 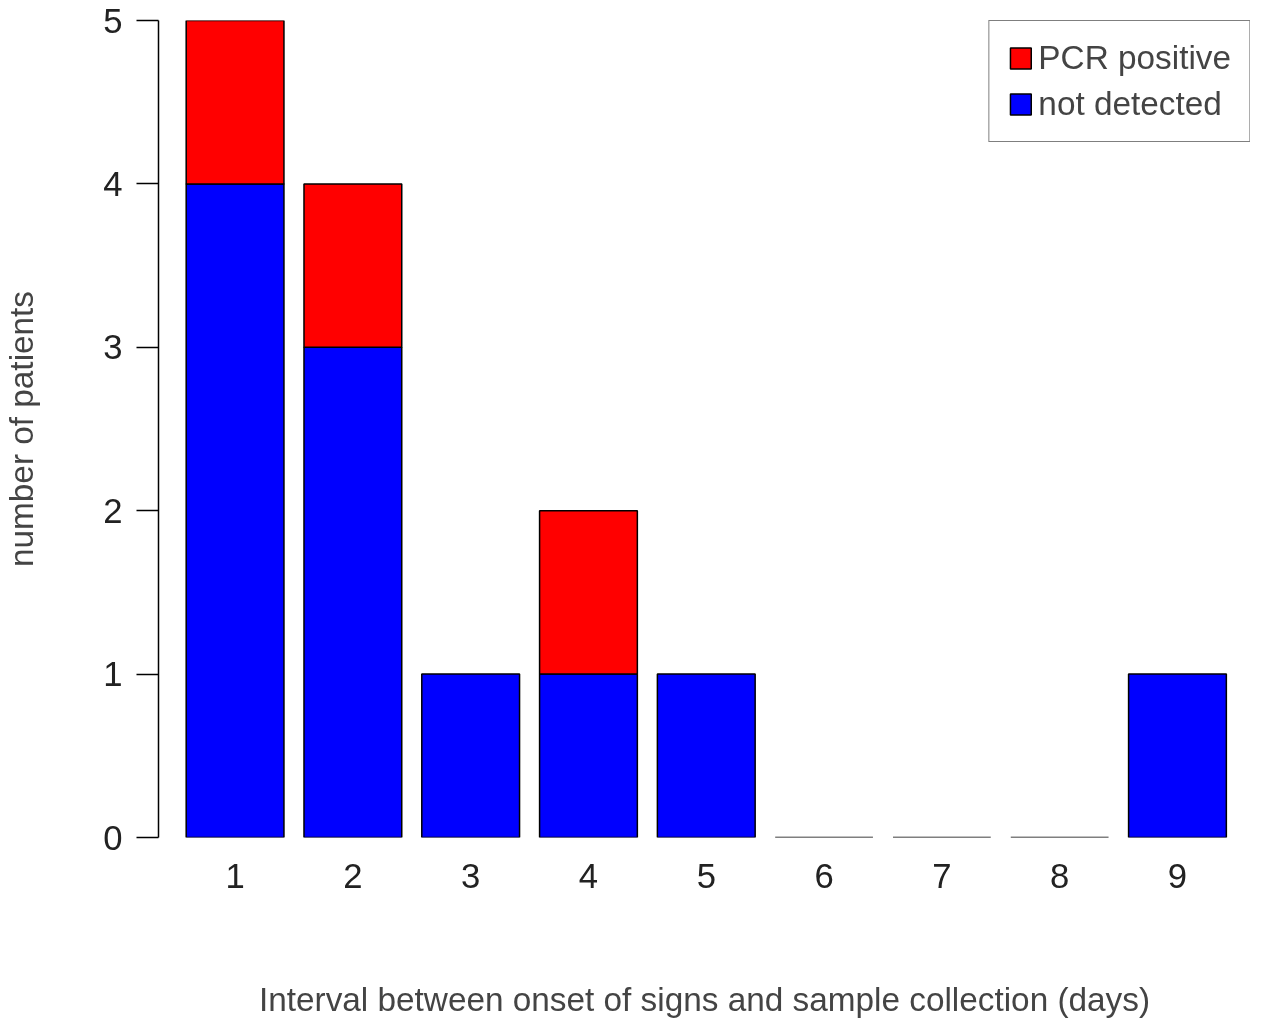 I want to click on x-tick-label: 7, so click(x=942, y=875).